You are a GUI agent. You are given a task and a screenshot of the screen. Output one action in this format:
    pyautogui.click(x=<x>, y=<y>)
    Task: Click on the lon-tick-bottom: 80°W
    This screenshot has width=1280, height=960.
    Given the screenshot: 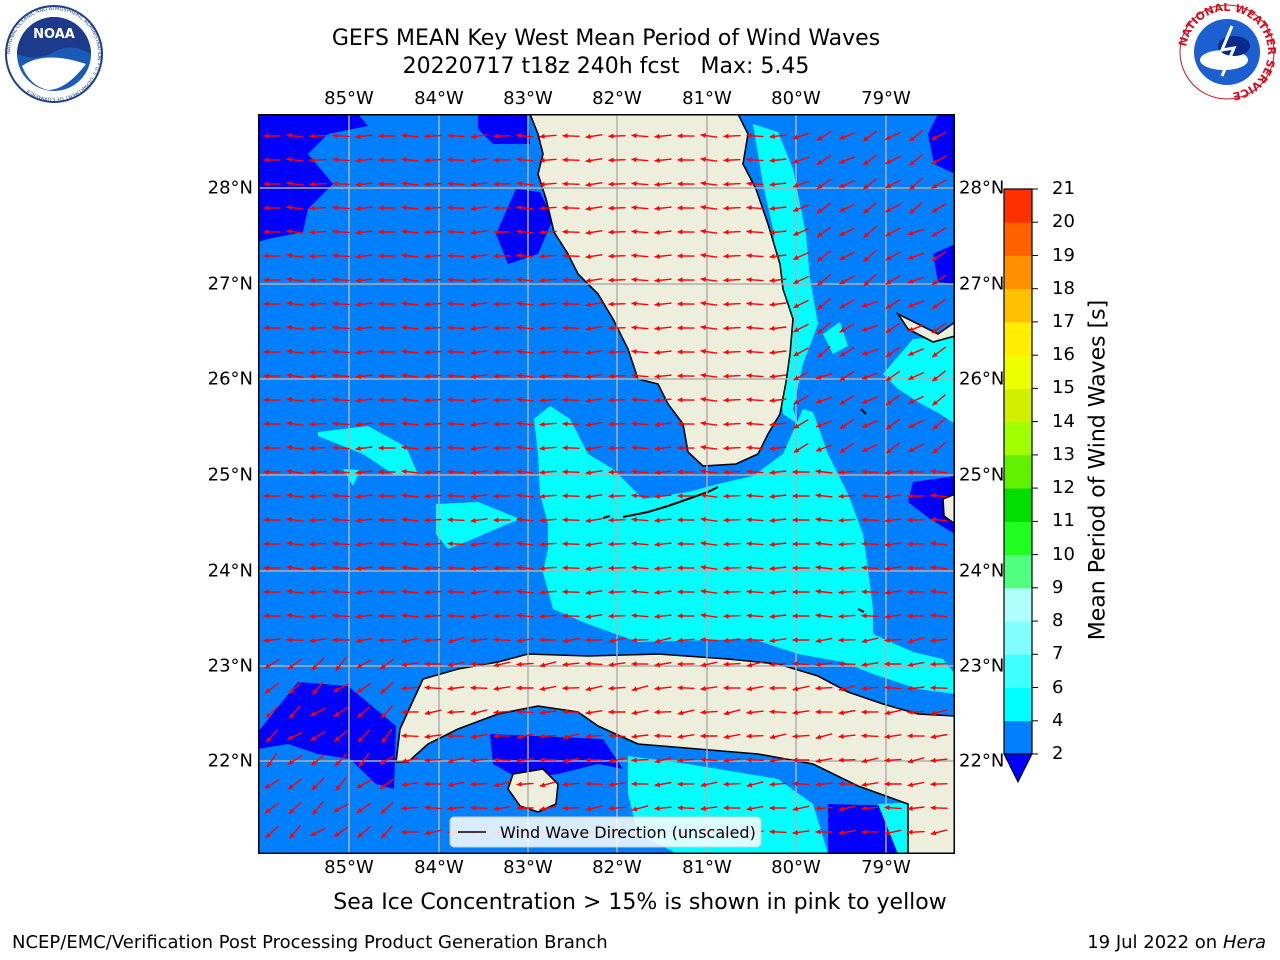 What is the action you would take?
    pyautogui.click(x=796, y=867)
    